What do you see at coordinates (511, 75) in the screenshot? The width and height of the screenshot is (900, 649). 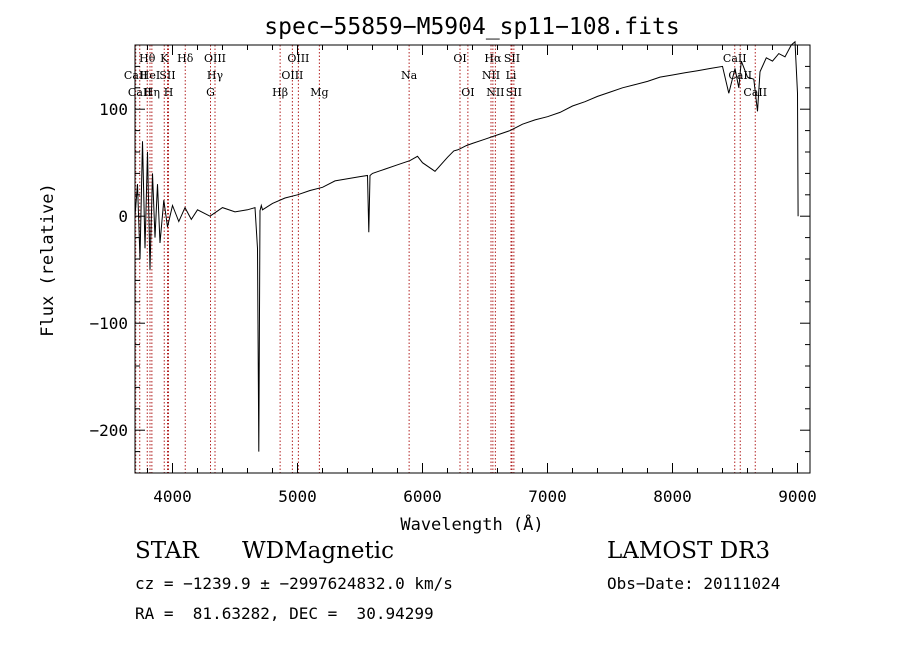 I see `spectral-line-label: Li` at bounding box center [511, 75].